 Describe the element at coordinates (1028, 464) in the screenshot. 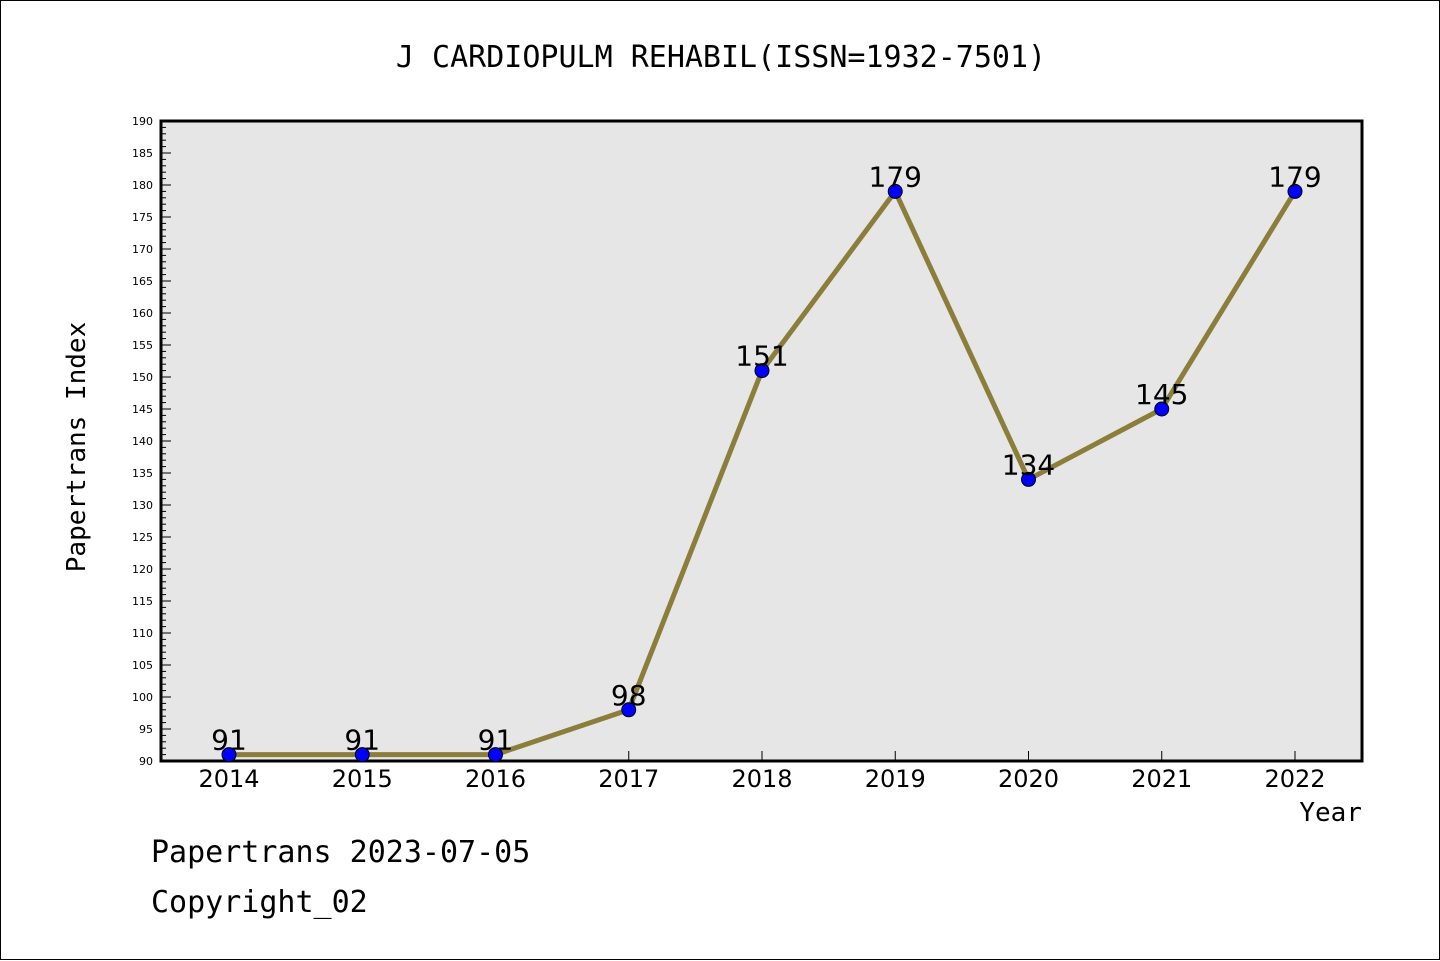

I see `data-label: 134` at that location.